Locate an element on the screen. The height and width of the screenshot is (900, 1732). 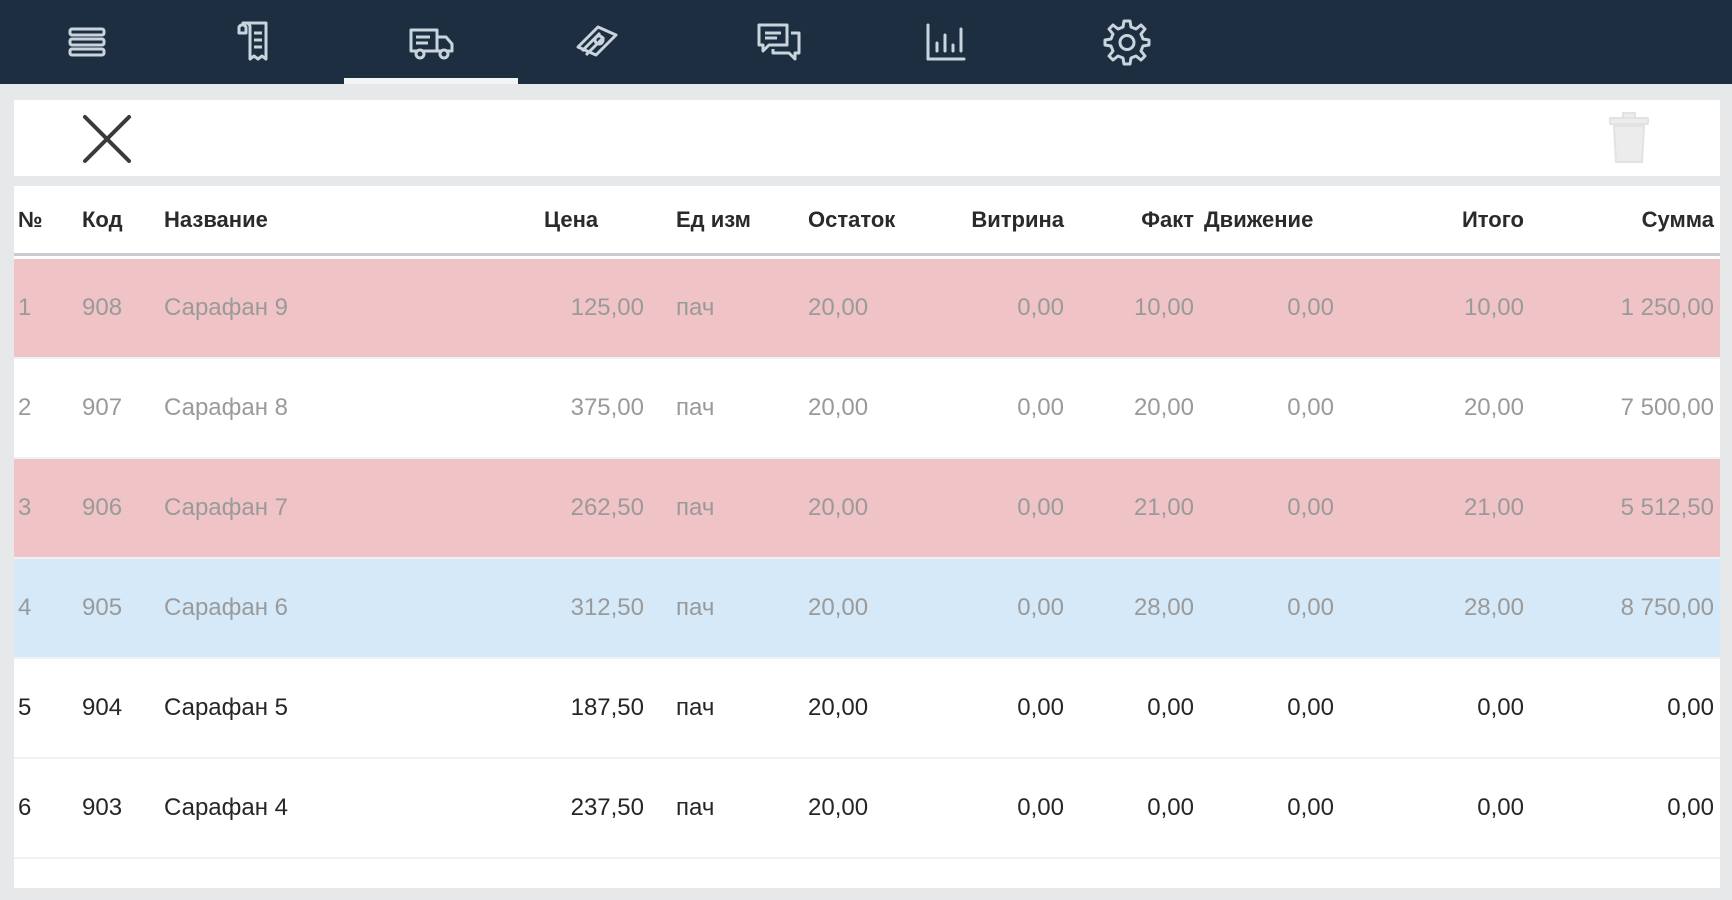
close-button is located at coordinates (107, 139).